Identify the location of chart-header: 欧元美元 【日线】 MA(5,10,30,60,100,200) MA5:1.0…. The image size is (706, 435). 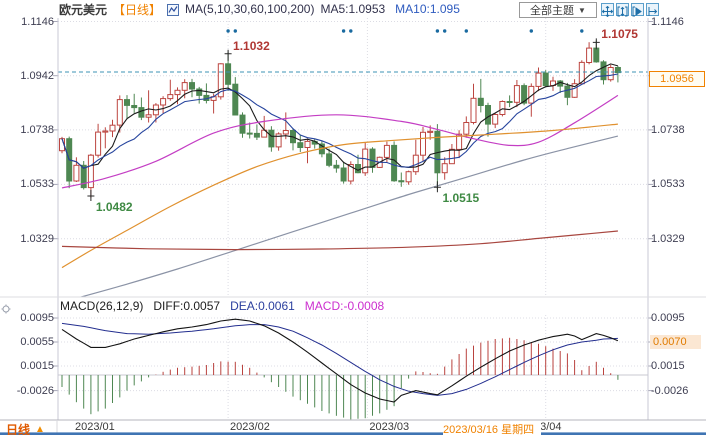
(259, 9).